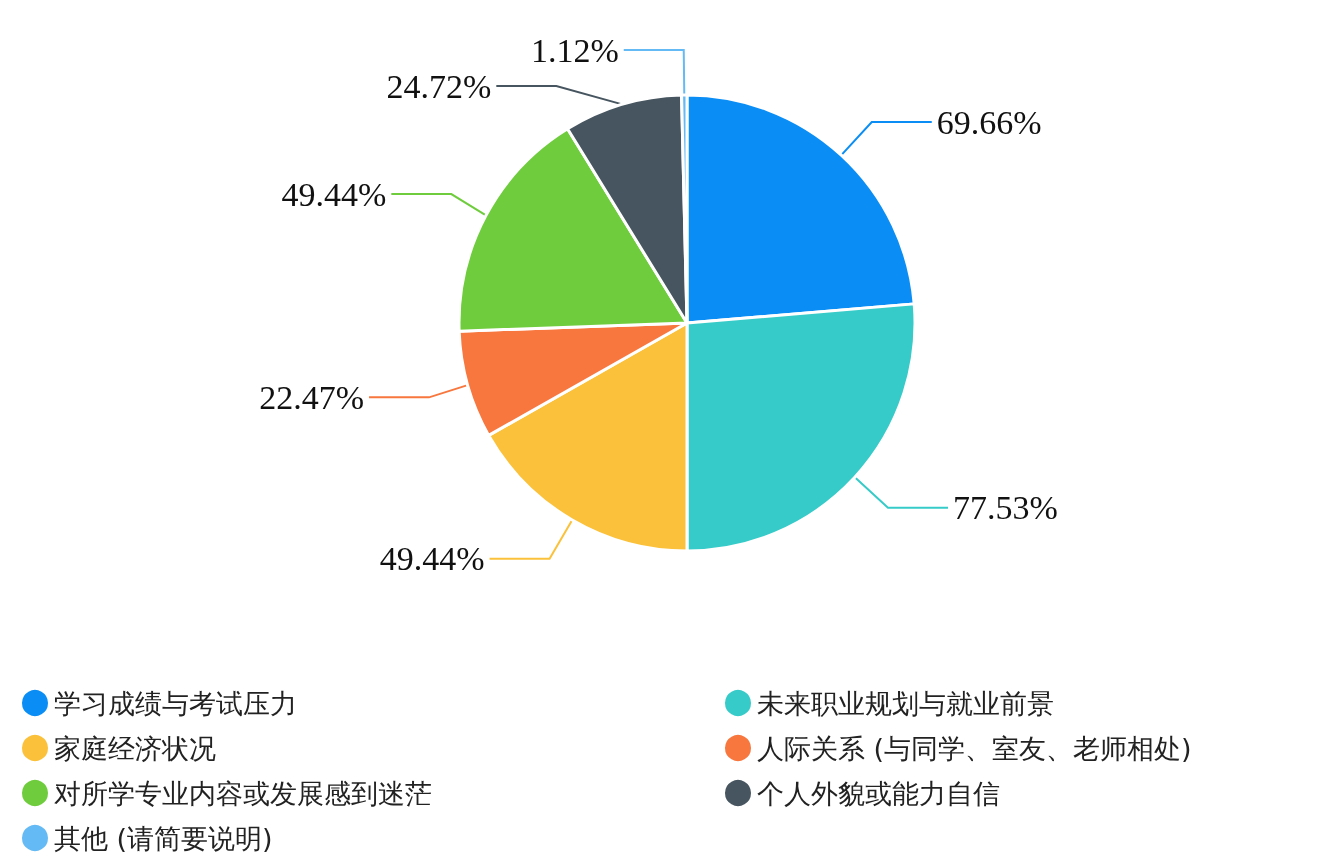  Describe the element at coordinates (905, 703) in the screenshot. I see `legend-label: 未来职业规划与就业前景` at that location.